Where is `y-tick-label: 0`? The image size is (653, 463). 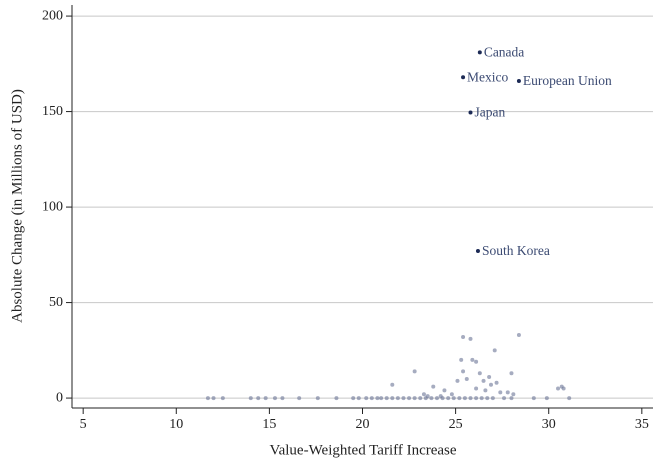
y-tick-label: 0 is located at coordinates (59, 397).